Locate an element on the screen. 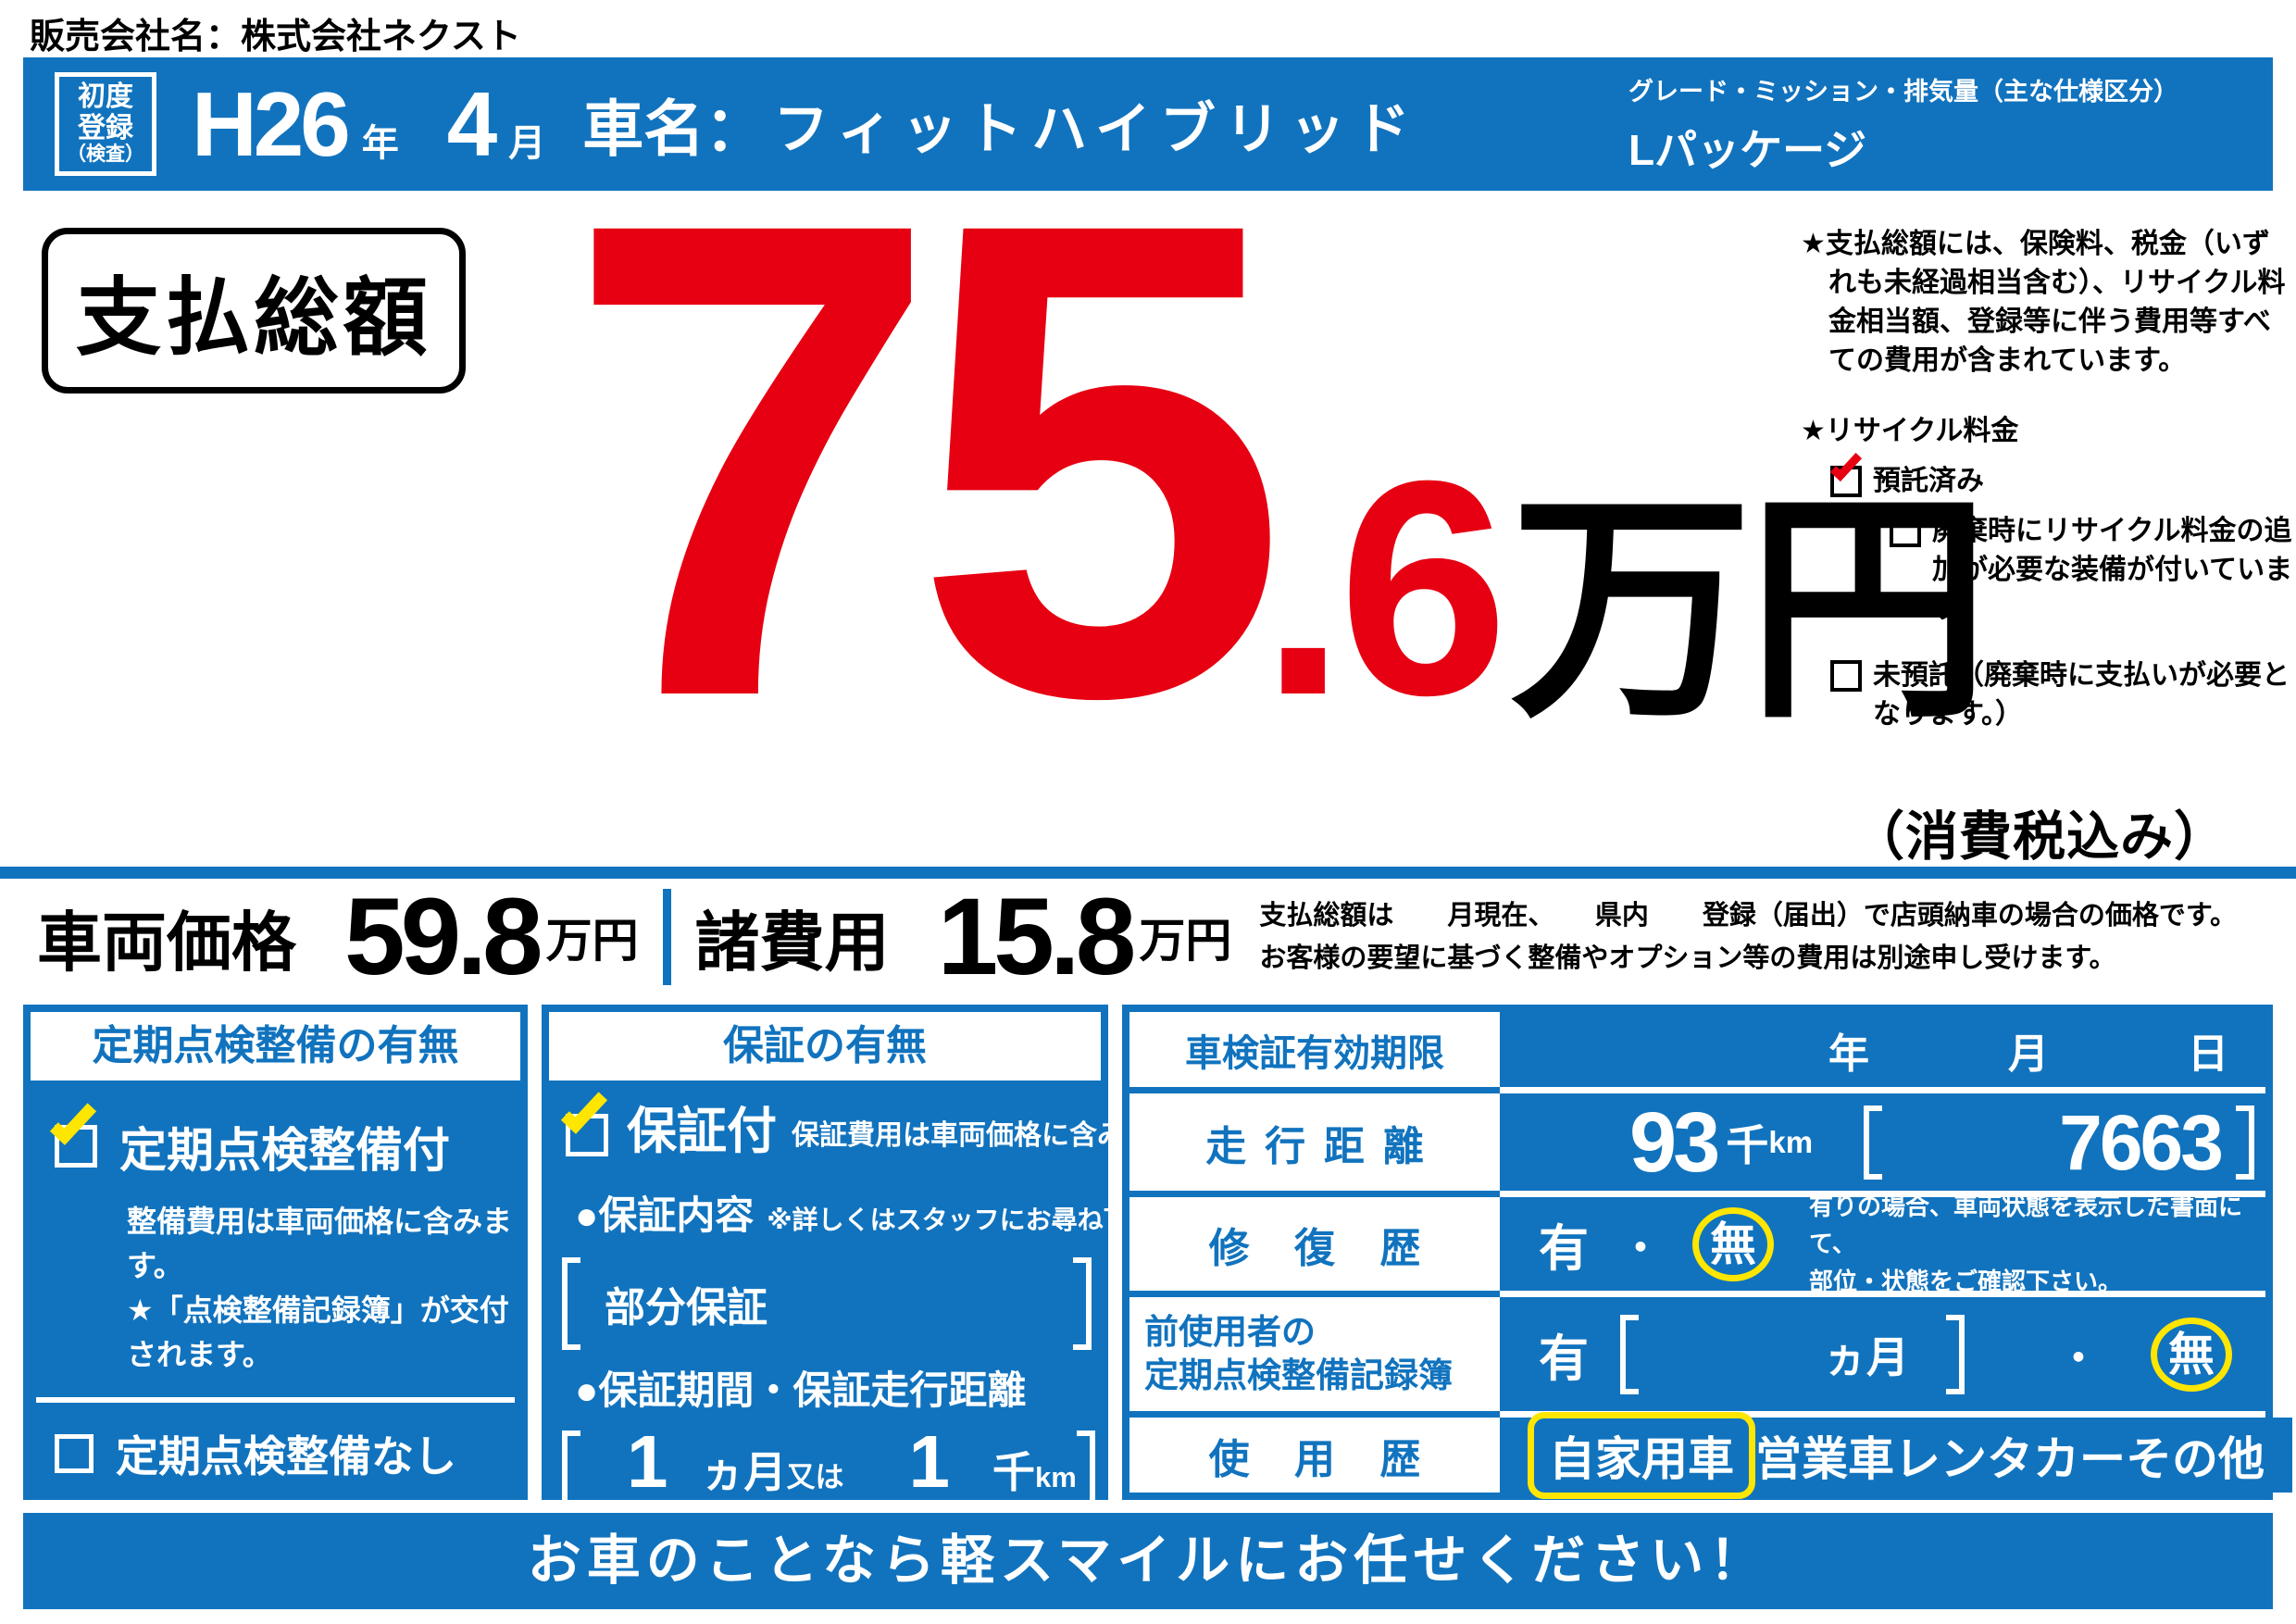 This screenshot has width=2296, height=1624. warranty-content-label: ●保証内容 is located at coordinates (665, 1215).